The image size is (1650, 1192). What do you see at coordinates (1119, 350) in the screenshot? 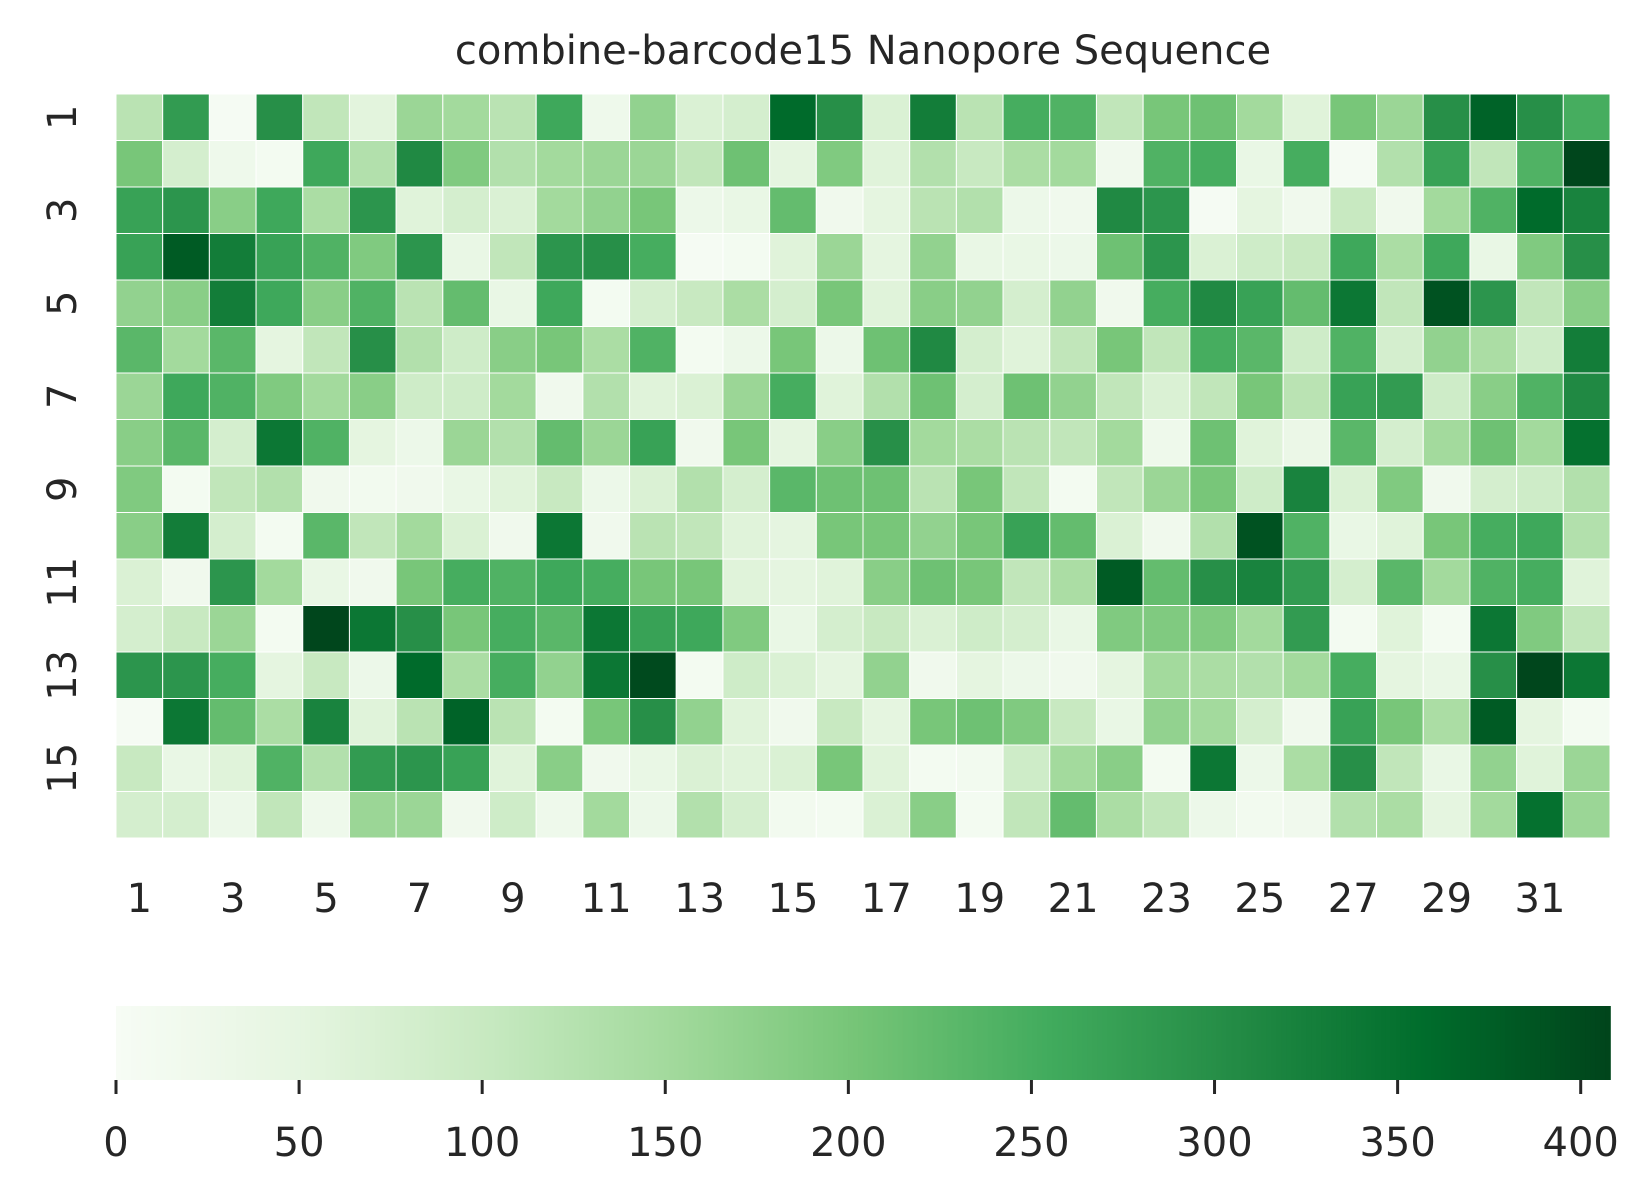
I see `heatmap-cell-r6-c22` at bounding box center [1119, 350].